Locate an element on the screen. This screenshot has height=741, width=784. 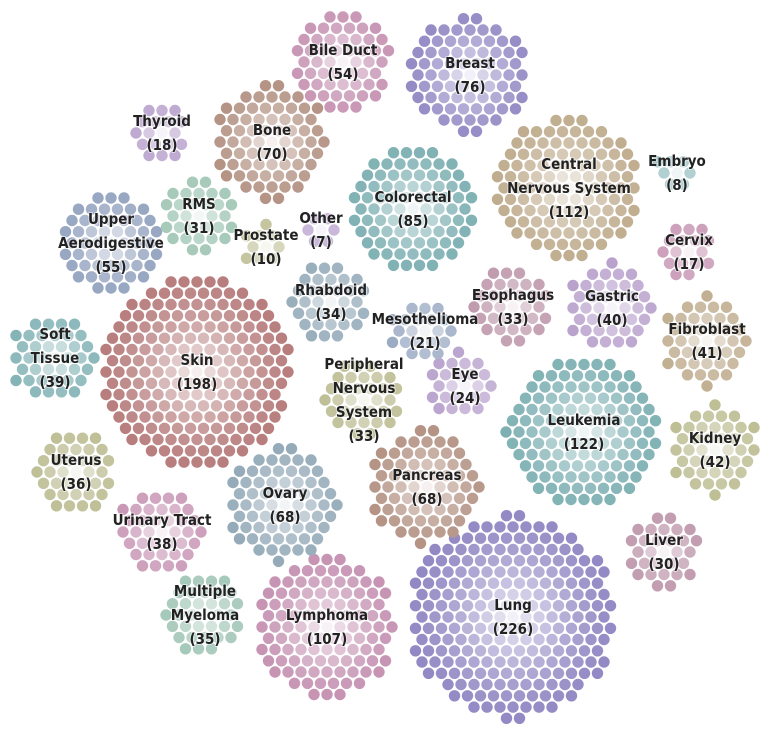
cluster-name: Lung is located at coordinates (512, 605).